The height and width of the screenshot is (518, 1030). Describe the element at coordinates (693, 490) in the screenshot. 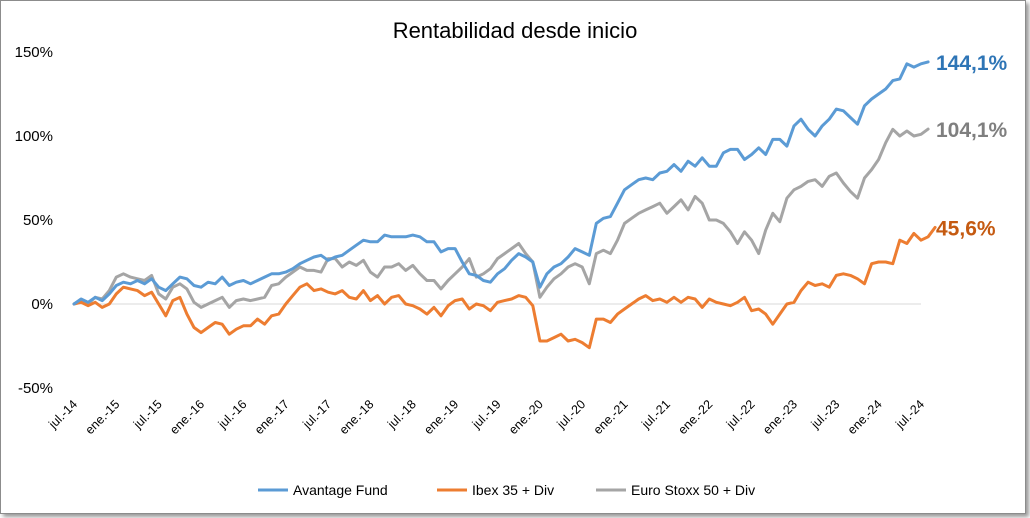

I see `legend-label-2: Euro Stoxx 50 + Div` at that location.